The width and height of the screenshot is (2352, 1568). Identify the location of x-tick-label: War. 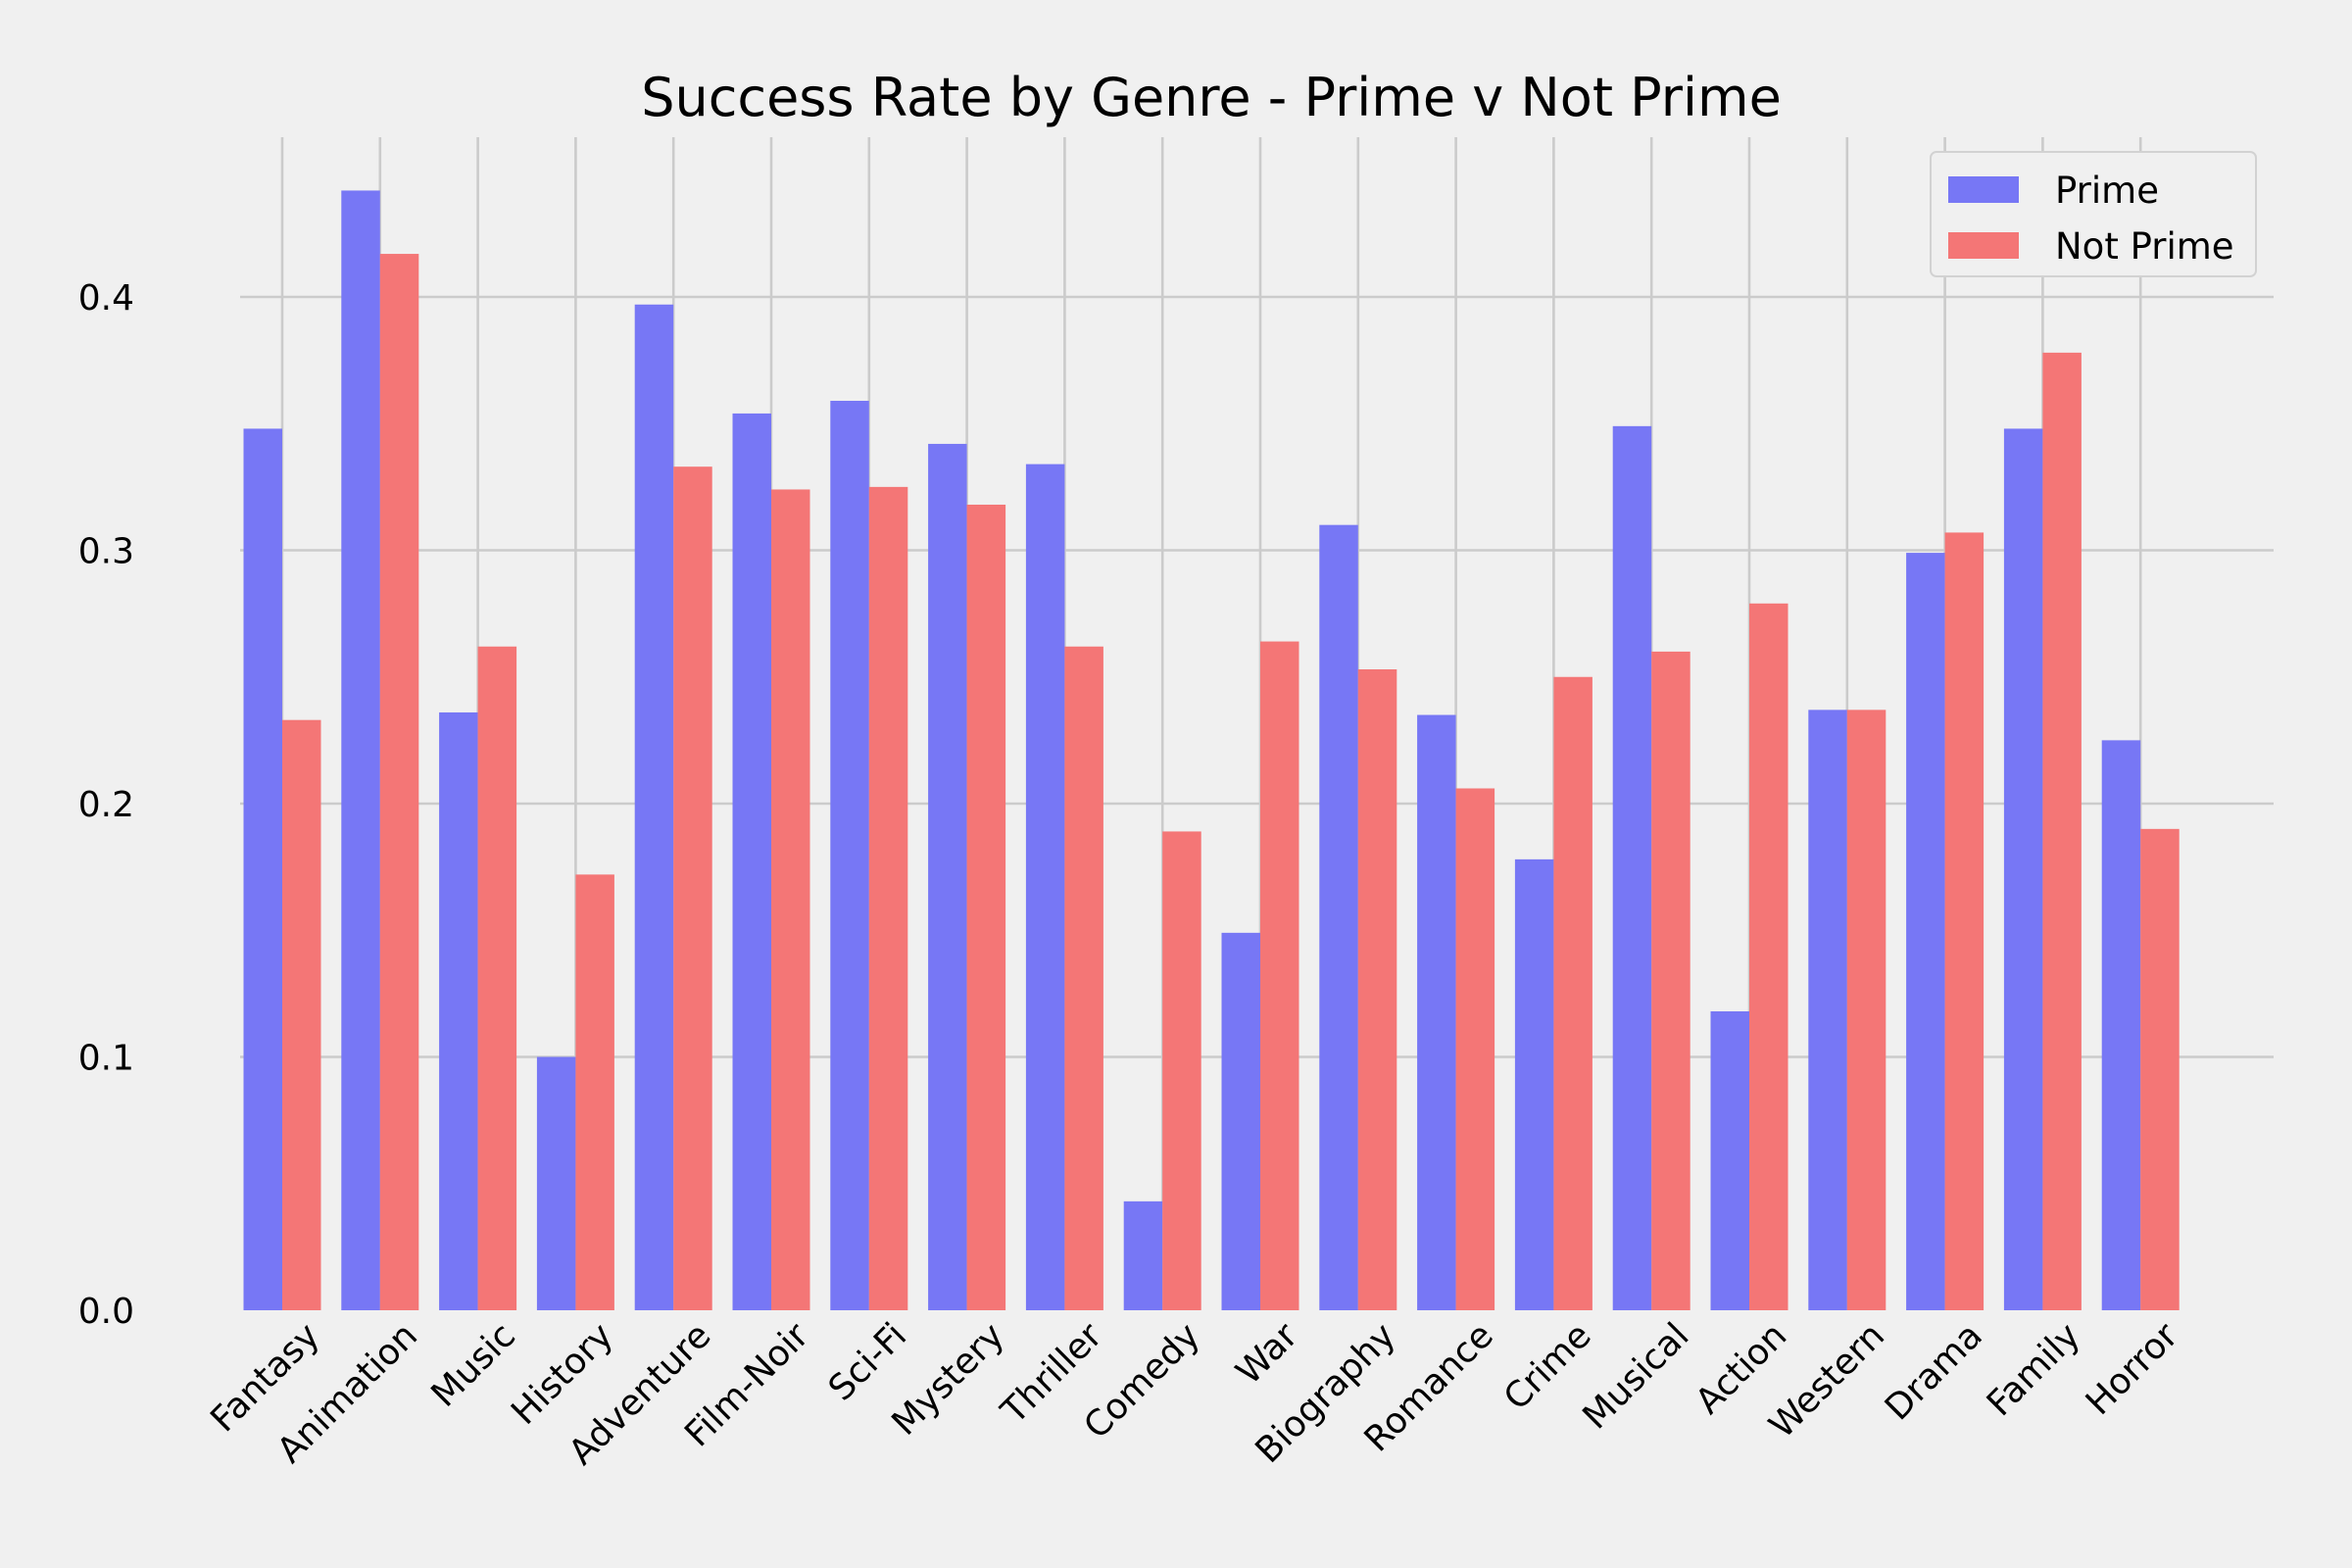
(1267, 1354).